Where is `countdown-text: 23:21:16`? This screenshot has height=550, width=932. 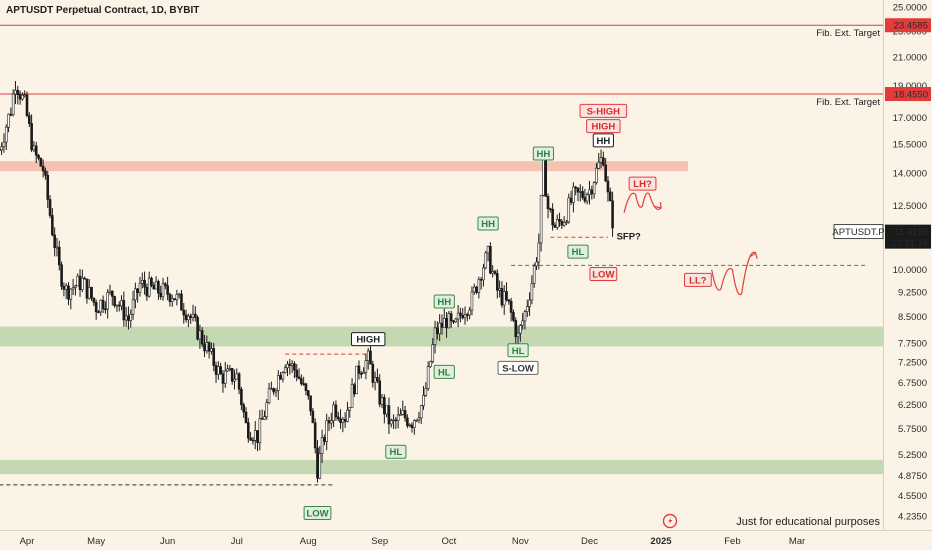
countdown-text: 23:21:16 is located at coordinates (909, 243).